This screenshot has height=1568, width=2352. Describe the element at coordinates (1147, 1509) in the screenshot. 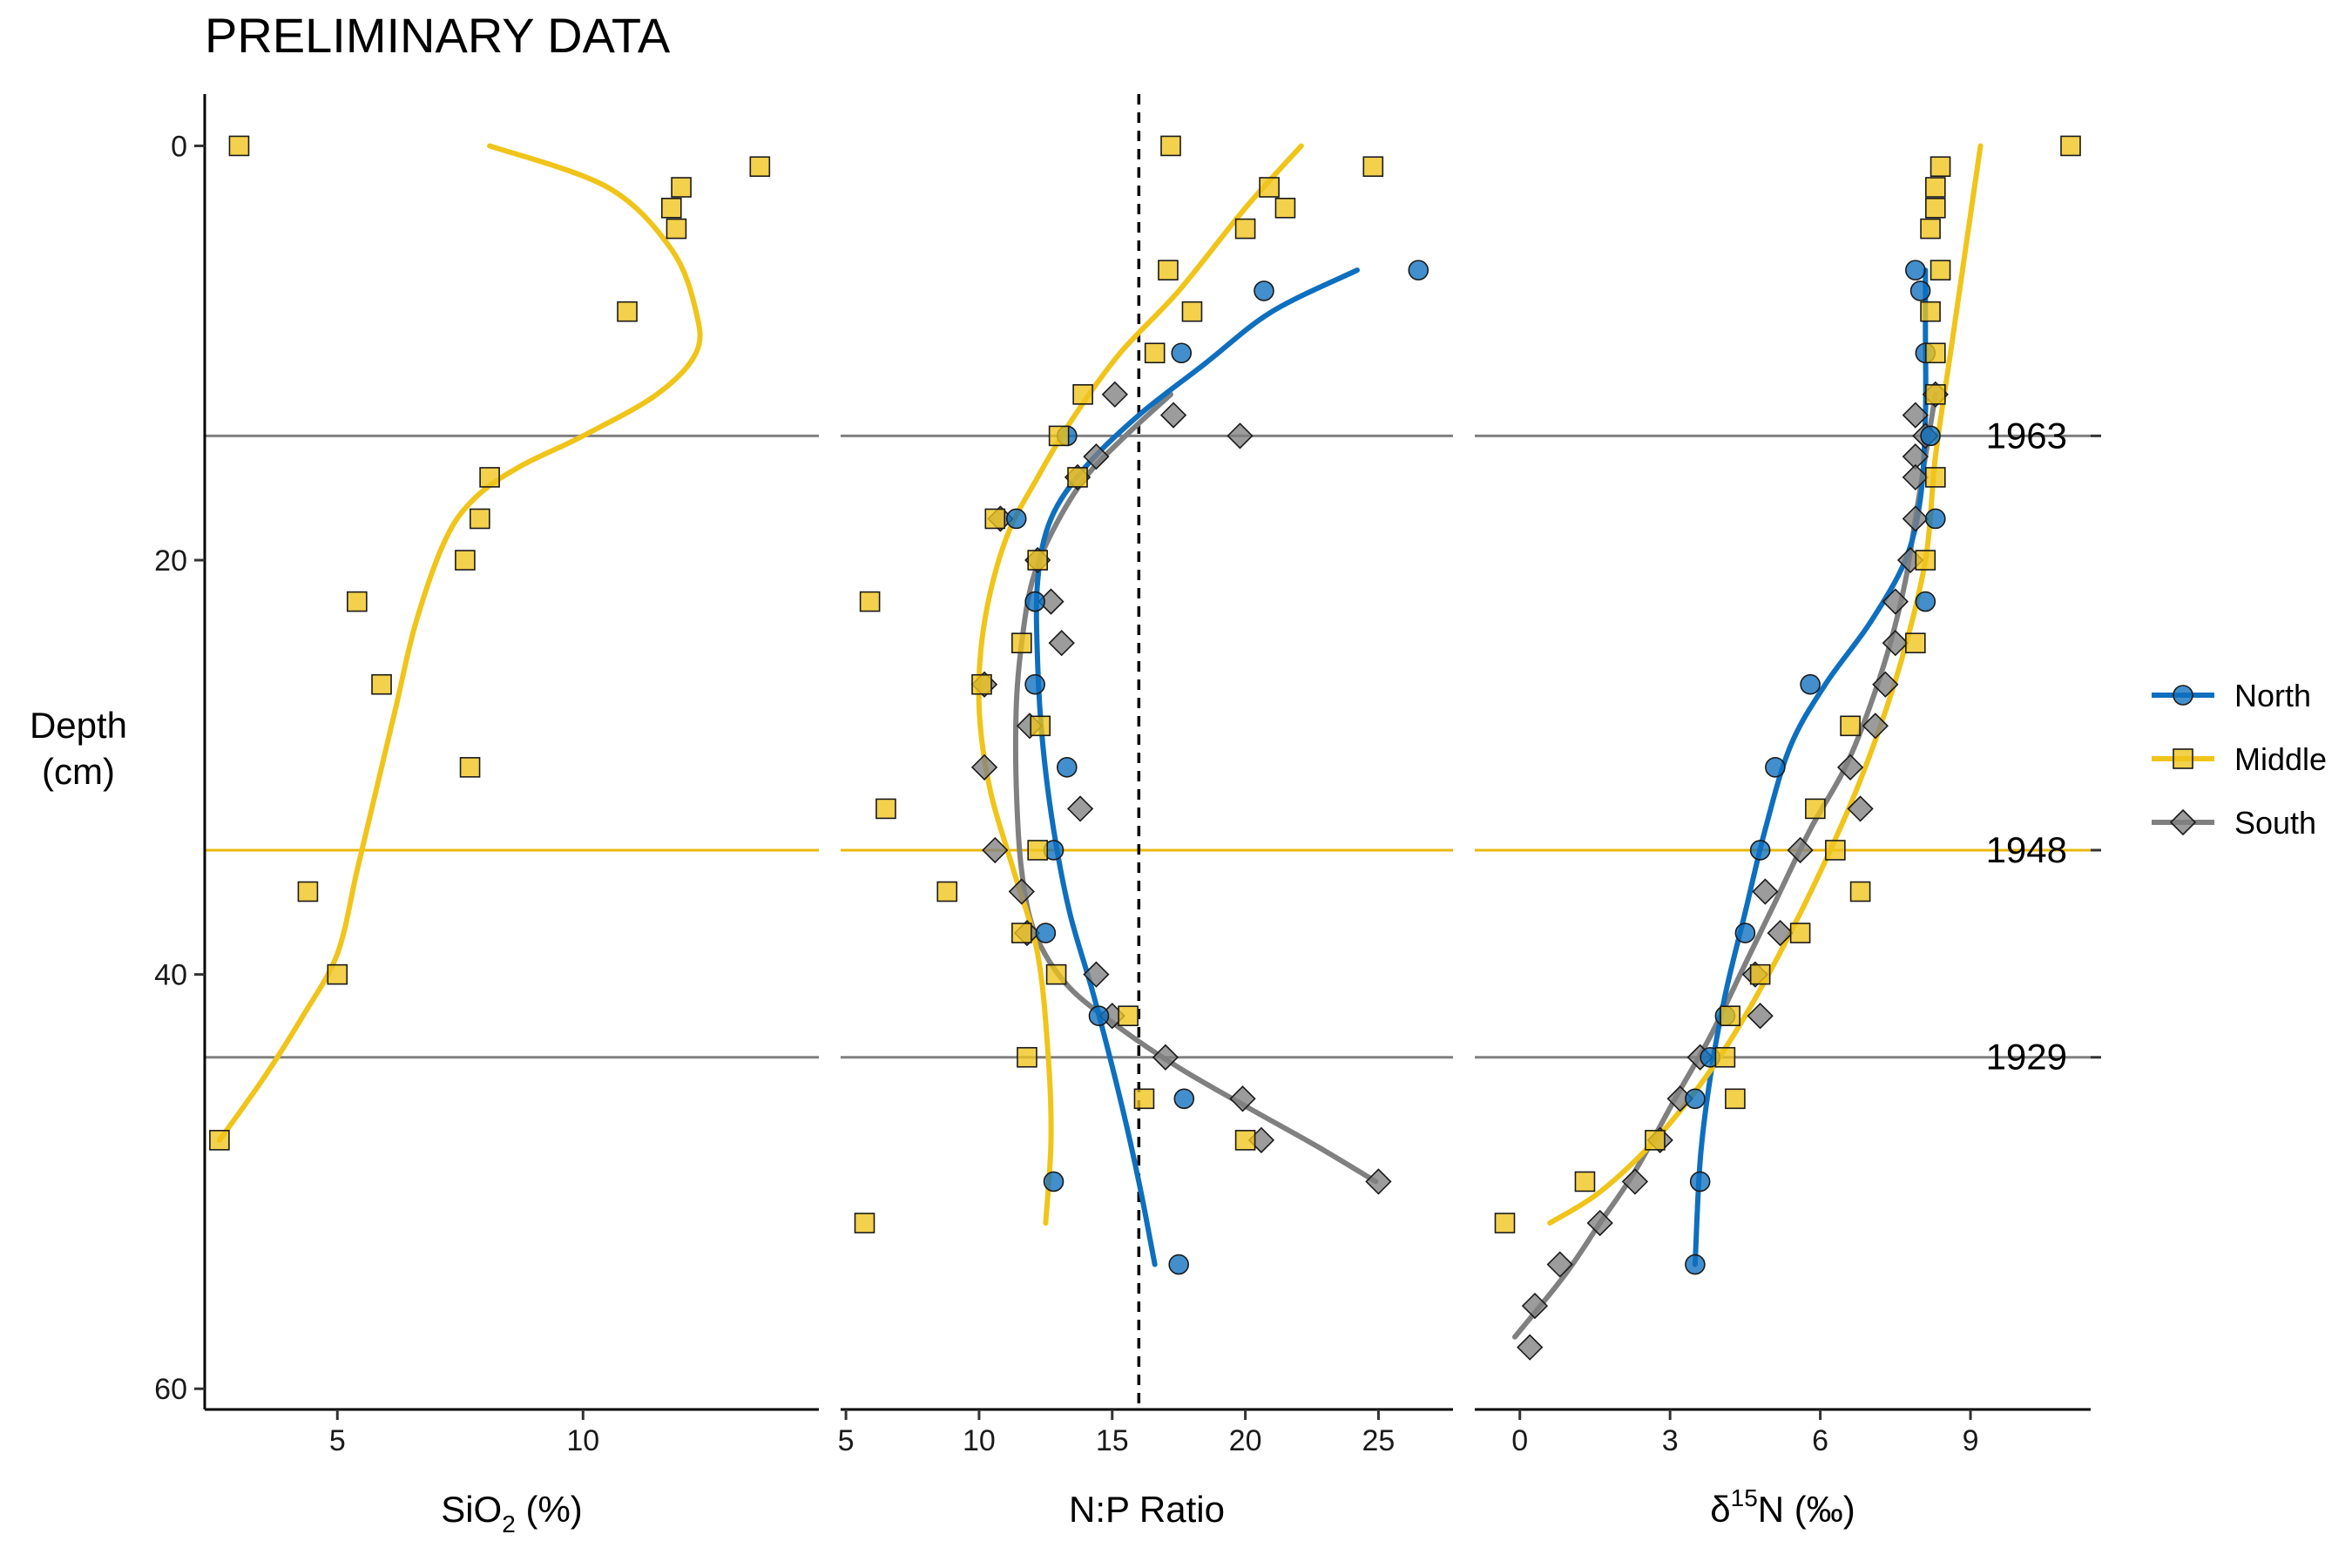

I see `x-axis-title: N:P Ratio` at that location.